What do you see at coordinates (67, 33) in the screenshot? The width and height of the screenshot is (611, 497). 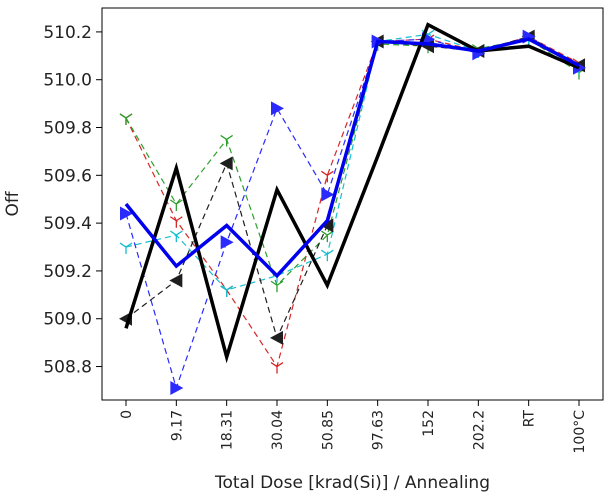 I see `y-tick-label-7: 510.2` at bounding box center [67, 33].